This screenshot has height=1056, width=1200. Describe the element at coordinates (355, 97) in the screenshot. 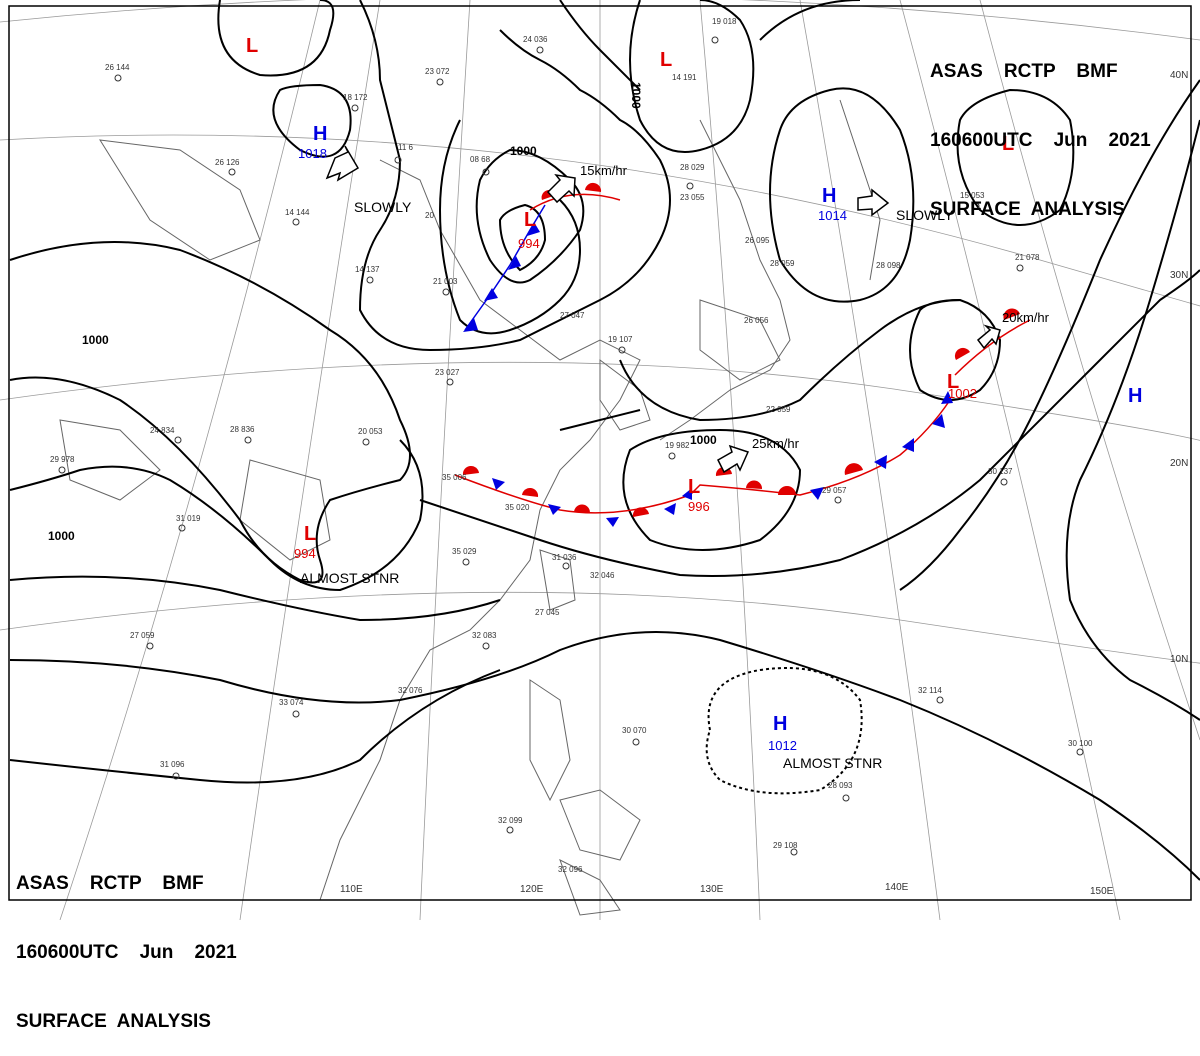

I see `station-plot: 18 172` at that location.